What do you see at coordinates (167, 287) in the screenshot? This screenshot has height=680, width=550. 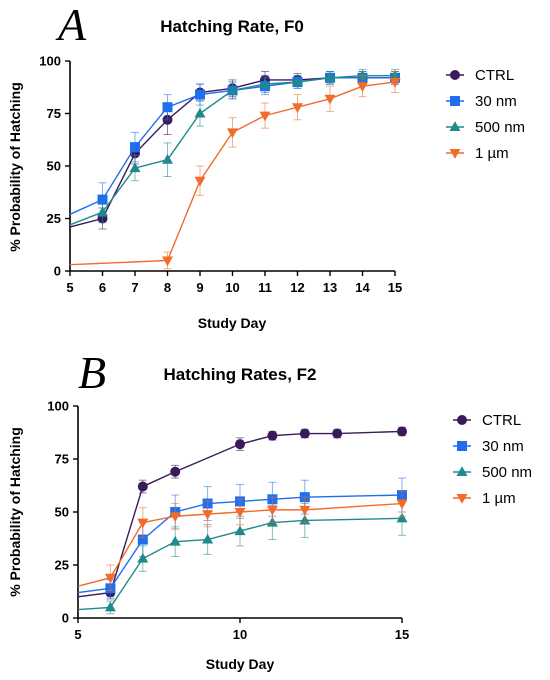 I see `x-tick-label: 8` at bounding box center [167, 287].